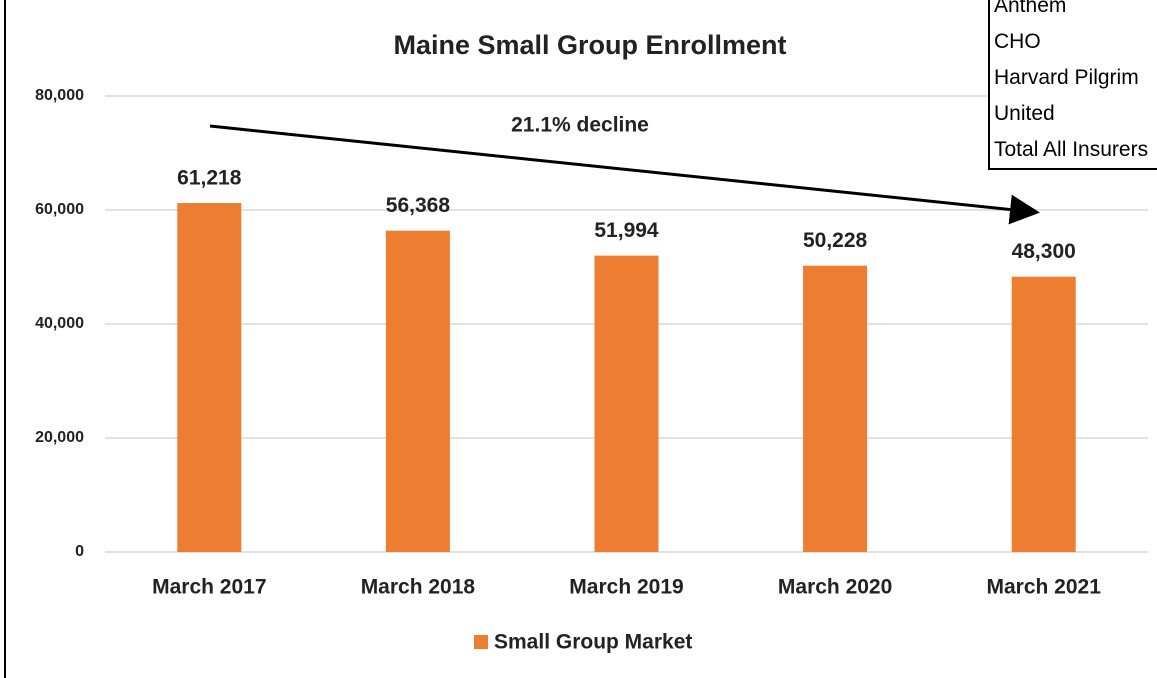 The width and height of the screenshot is (1157, 678). Describe the element at coordinates (624, 174) in the screenshot. I see `trend-arrow` at that location.